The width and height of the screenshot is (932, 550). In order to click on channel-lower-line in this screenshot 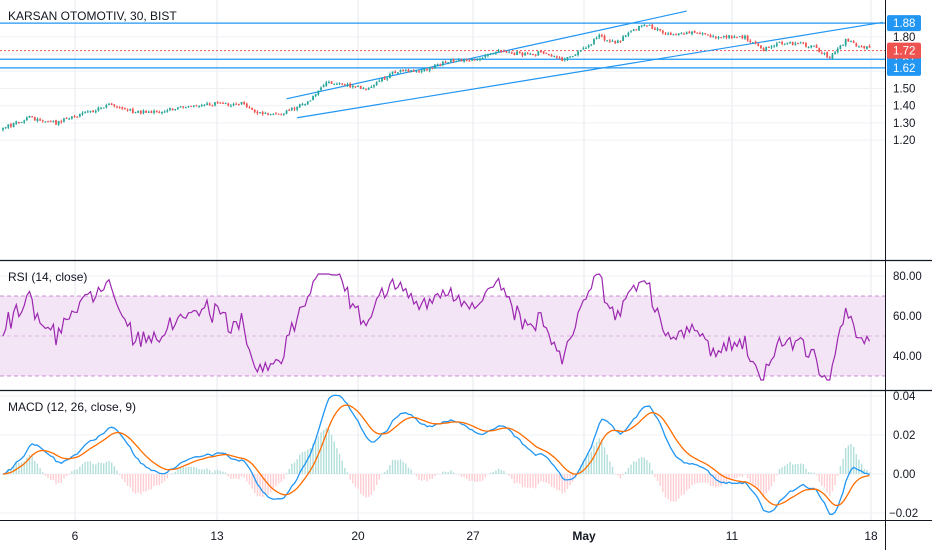, I will do `click(590, 70)`.